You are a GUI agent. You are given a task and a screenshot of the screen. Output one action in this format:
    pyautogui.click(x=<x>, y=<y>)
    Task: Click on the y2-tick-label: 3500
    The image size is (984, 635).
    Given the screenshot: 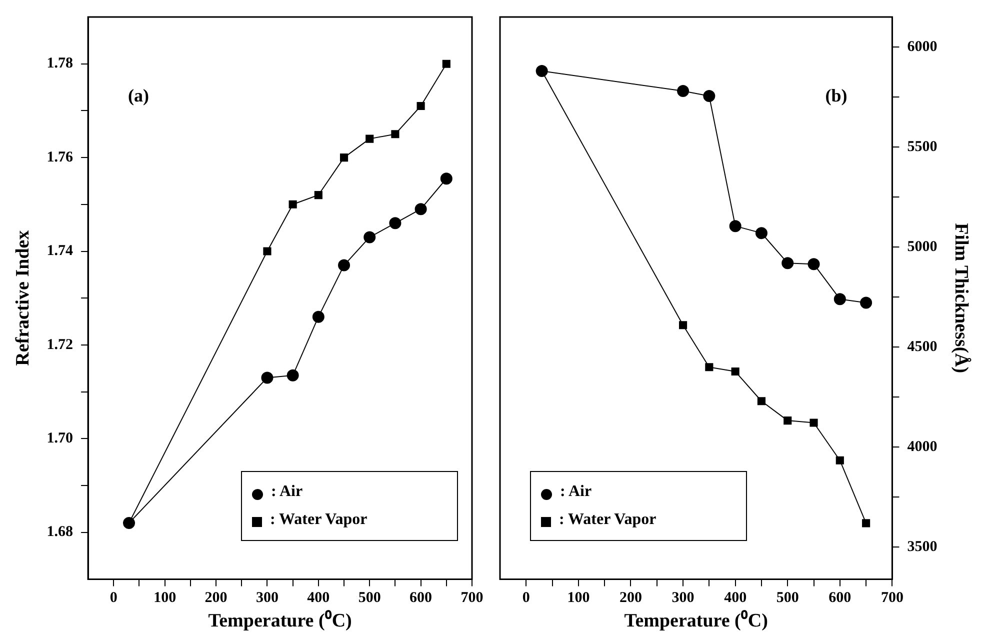 What is the action you would take?
    pyautogui.click(x=922, y=547)
    